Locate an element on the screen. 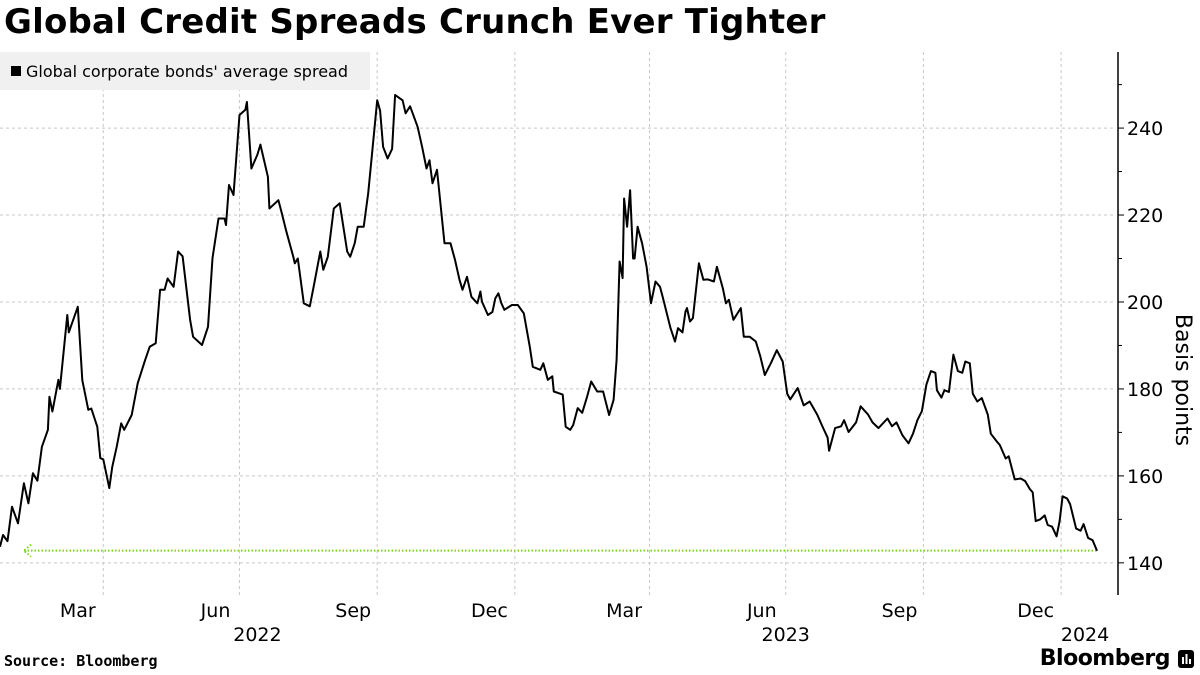 Image resolution: width=1200 pixels, height=675 pixels. x-year-label: 2023 is located at coordinates (786, 635).